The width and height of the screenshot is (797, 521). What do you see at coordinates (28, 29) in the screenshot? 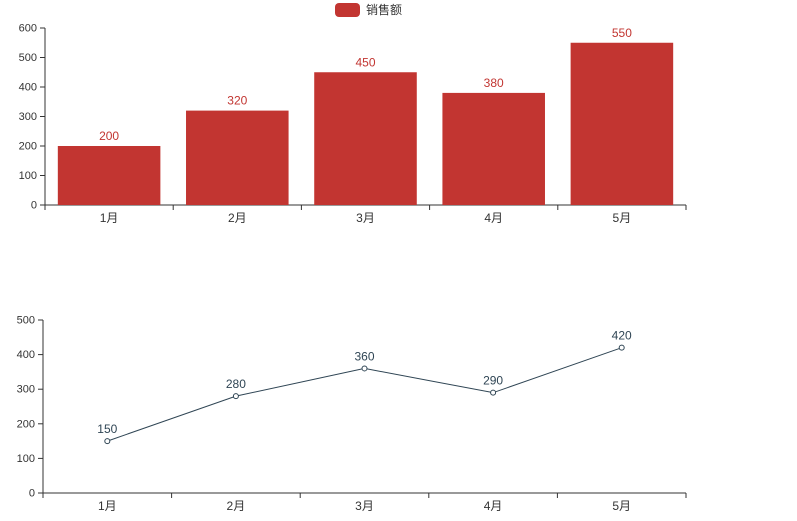
I see `y-tick-label: 600` at bounding box center [28, 29].